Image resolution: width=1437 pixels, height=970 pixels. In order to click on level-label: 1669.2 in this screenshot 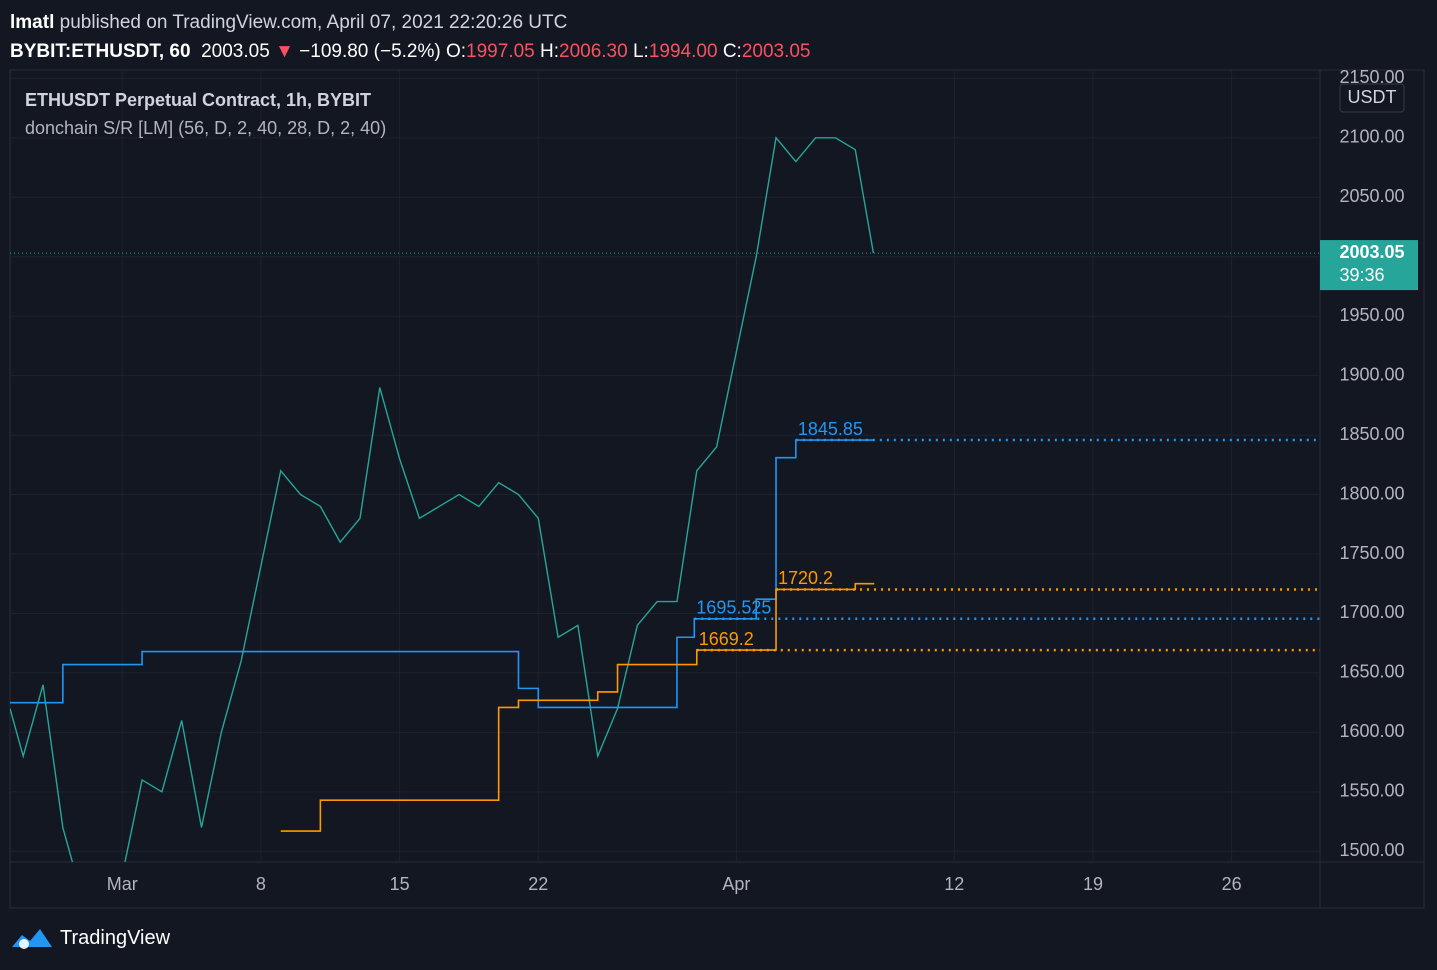, I will do `click(726, 639)`.